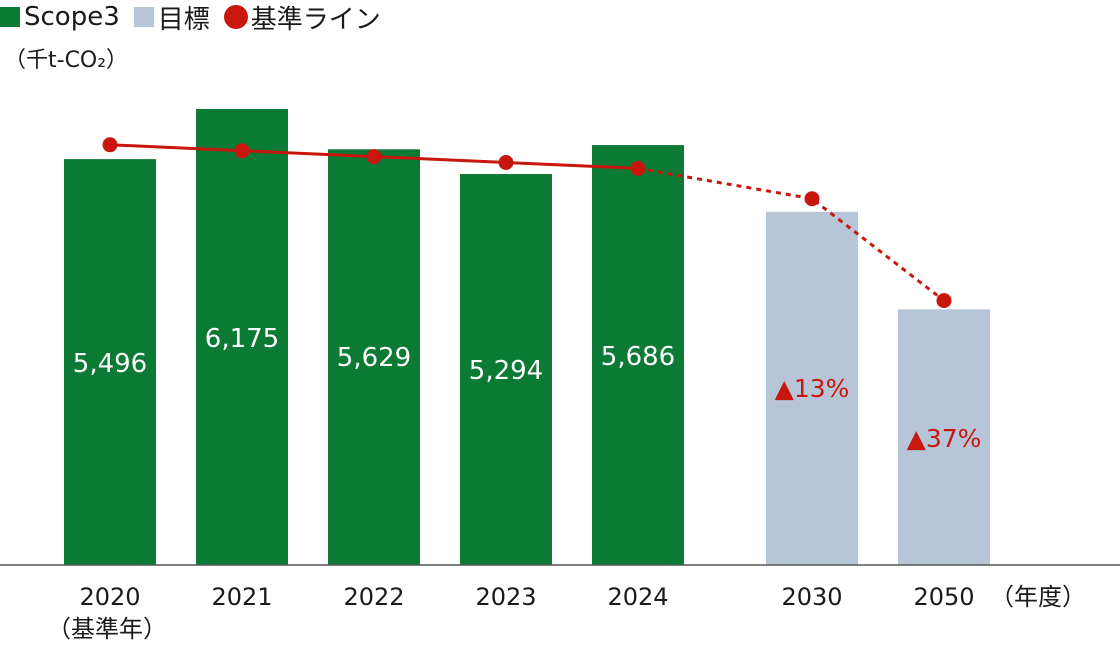 The width and height of the screenshot is (1120, 646). What do you see at coordinates (506, 162) in the screenshot?
I see `baseline-point-2023` at bounding box center [506, 162].